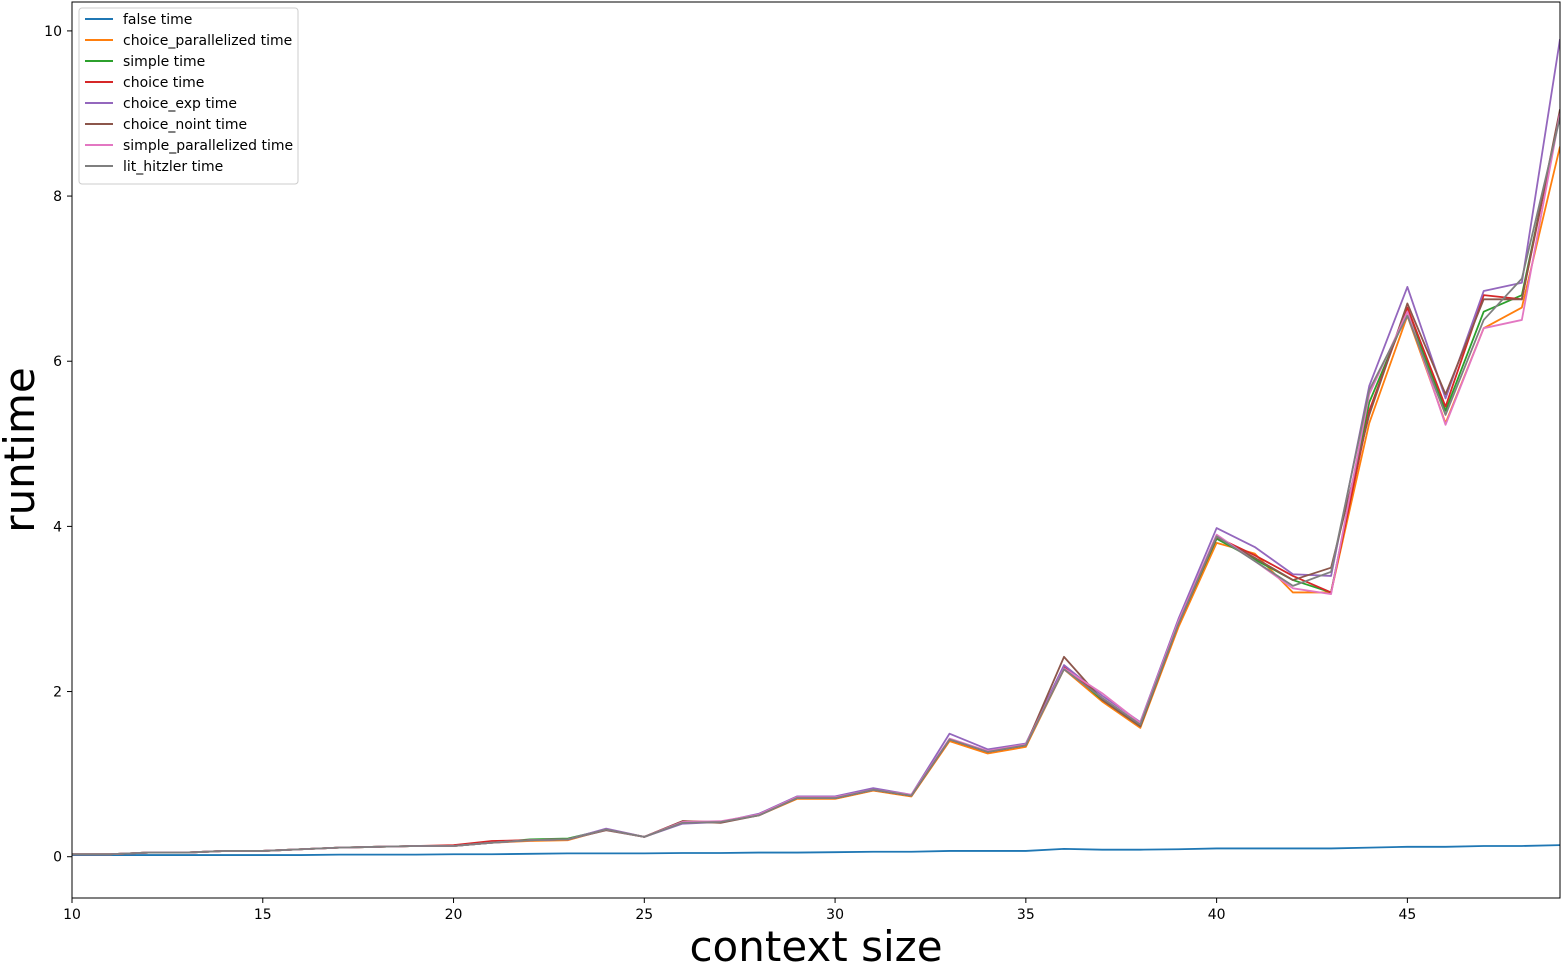 The width and height of the screenshot is (1562, 963). Describe the element at coordinates (157, 20) in the screenshot. I see `legend-label: false time` at that location.